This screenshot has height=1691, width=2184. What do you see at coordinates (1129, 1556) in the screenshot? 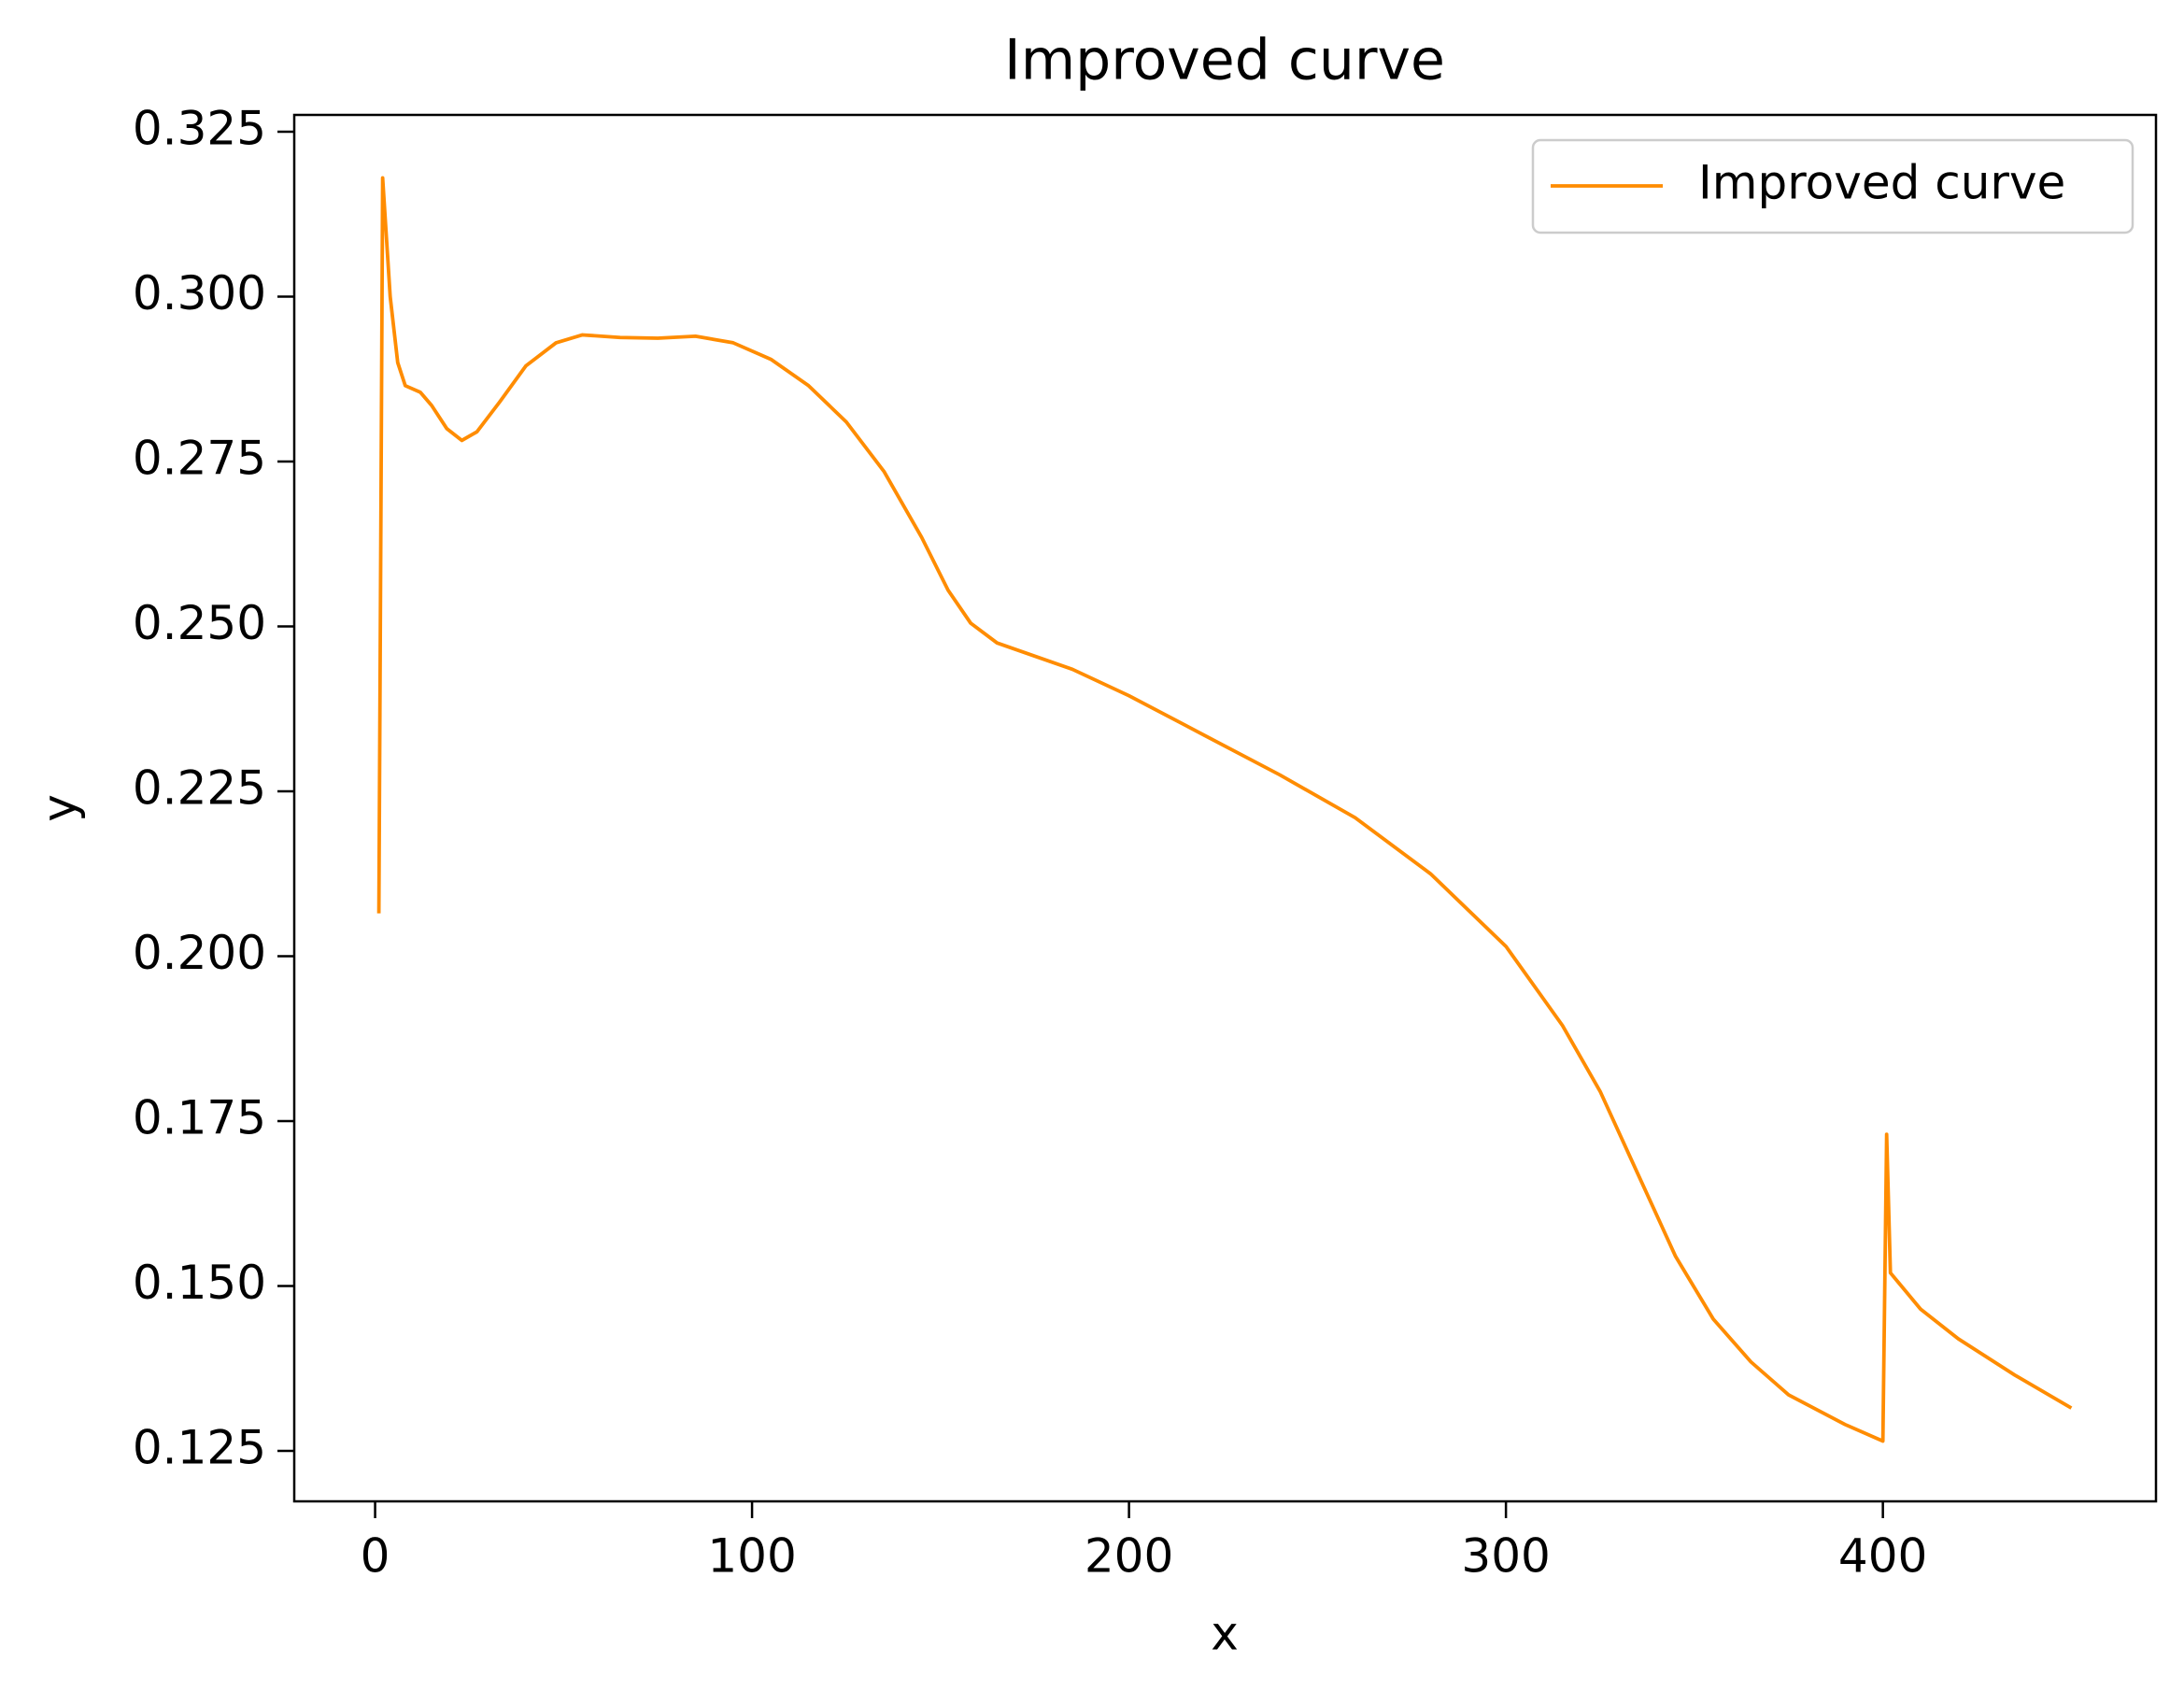
I see `x-tick-label: 200` at bounding box center [1129, 1556].